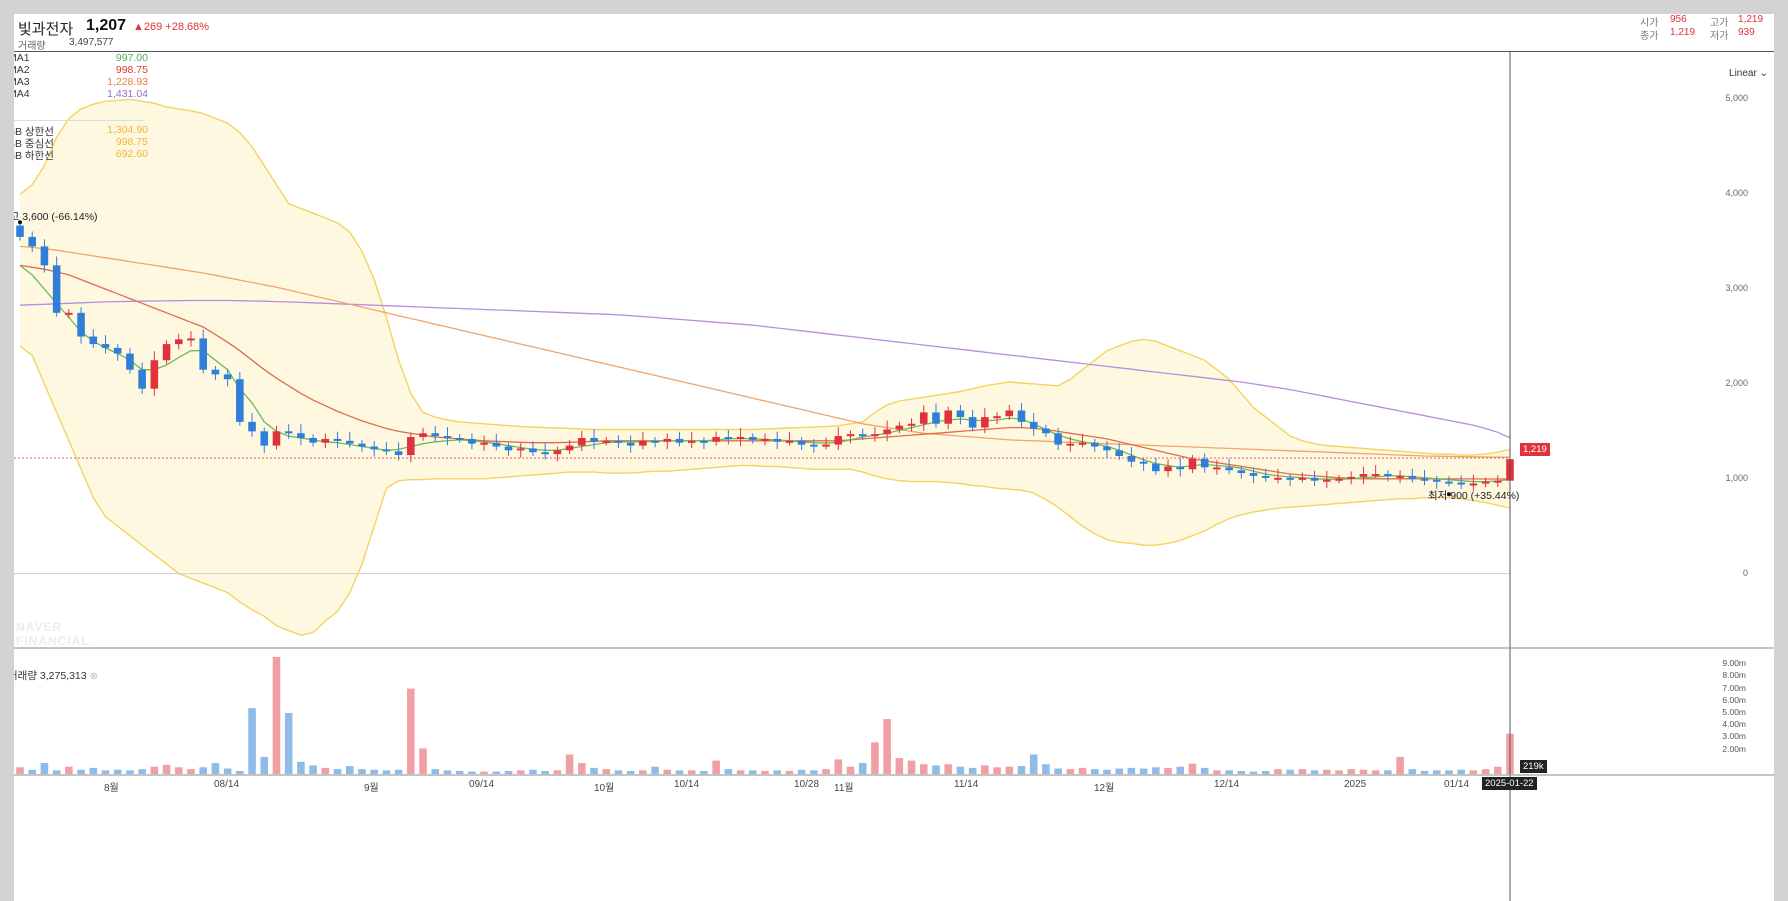 The width and height of the screenshot is (1788, 901). What do you see at coordinates (1751, 19) in the screenshot?
I see `high-value: 1,219` at bounding box center [1751, 19].